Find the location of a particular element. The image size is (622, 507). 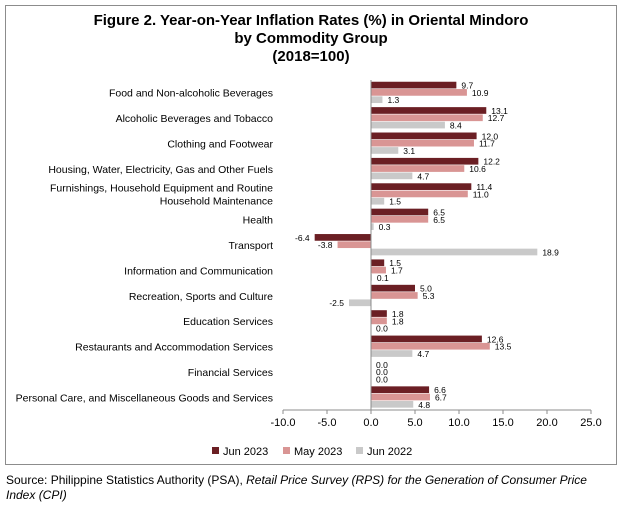

legend-swatch-jun-2022 is located at coordinates (359, 450).